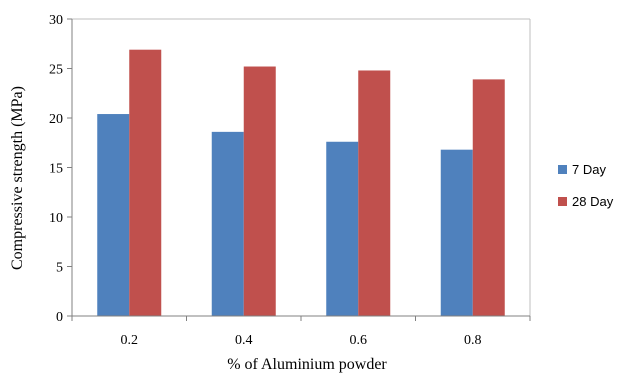  I want to click on legend-label-28-day: 28 Day, so click(593, 201).